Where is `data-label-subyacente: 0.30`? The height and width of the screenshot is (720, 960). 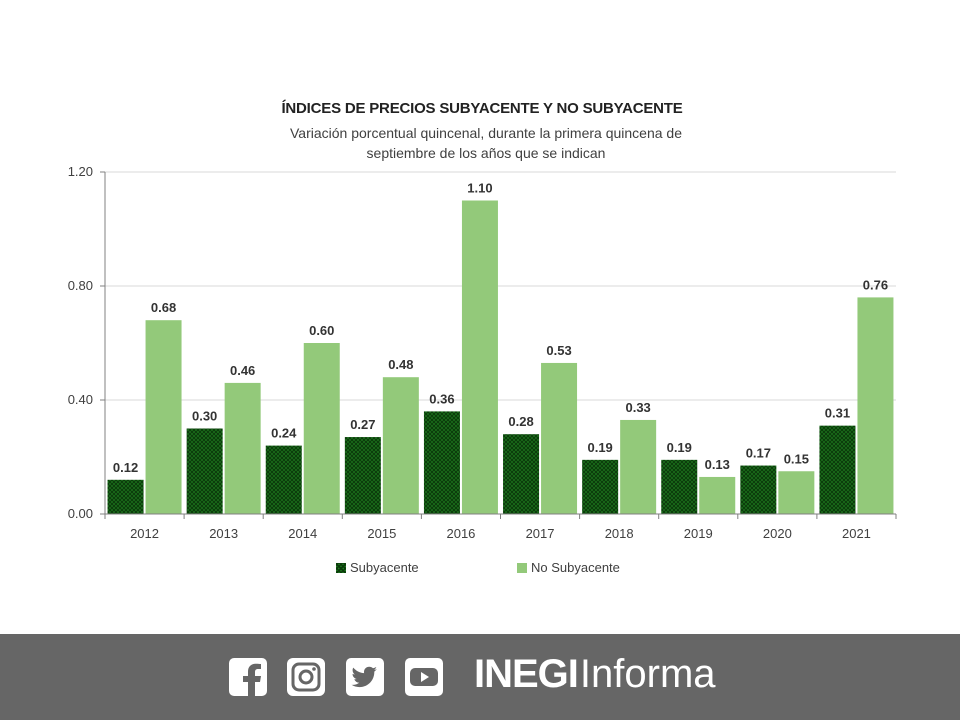 data-label-subyacente: 0.30 is located at coordinates (204, 416).